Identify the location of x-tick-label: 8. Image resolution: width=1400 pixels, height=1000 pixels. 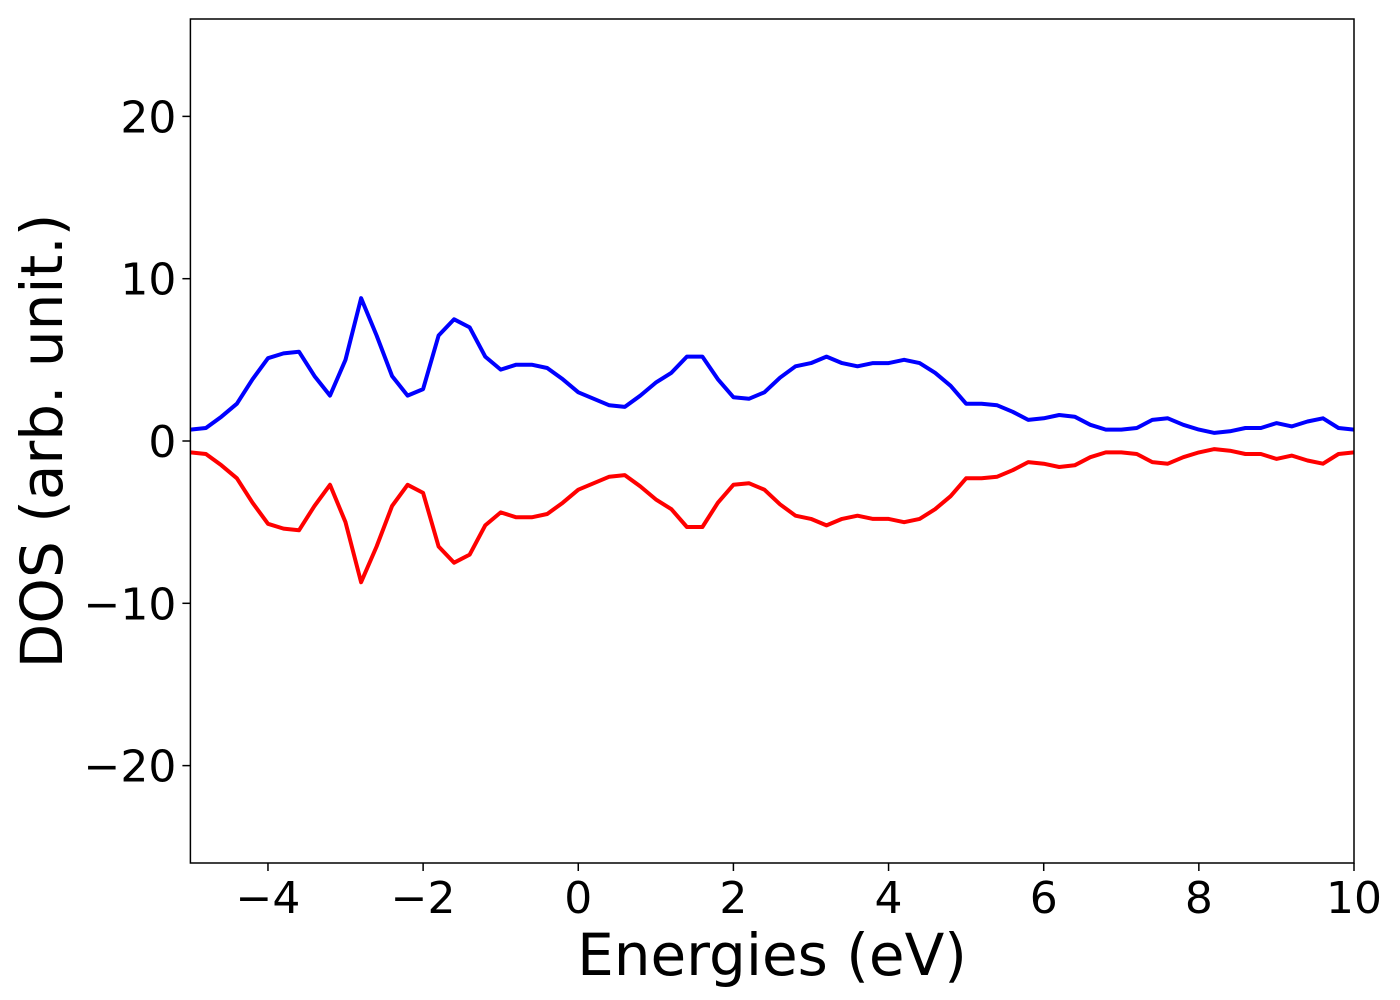
(1199, 898).